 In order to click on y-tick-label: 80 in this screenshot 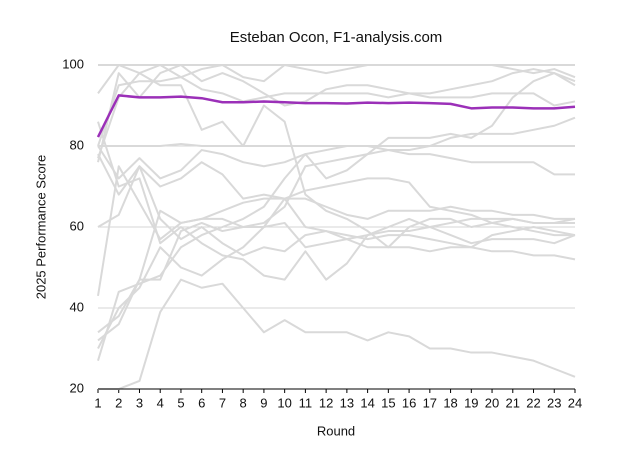, I will do `click(77, 144)`.